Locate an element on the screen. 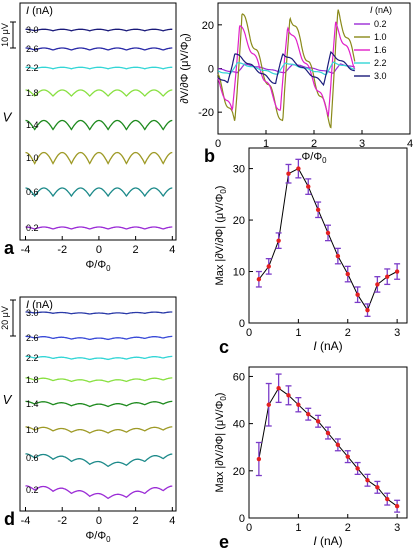 Image resolution: width=415 pixels, height=554 pixels. panel-d-series-2.2 is located at coordinates (99, 358).